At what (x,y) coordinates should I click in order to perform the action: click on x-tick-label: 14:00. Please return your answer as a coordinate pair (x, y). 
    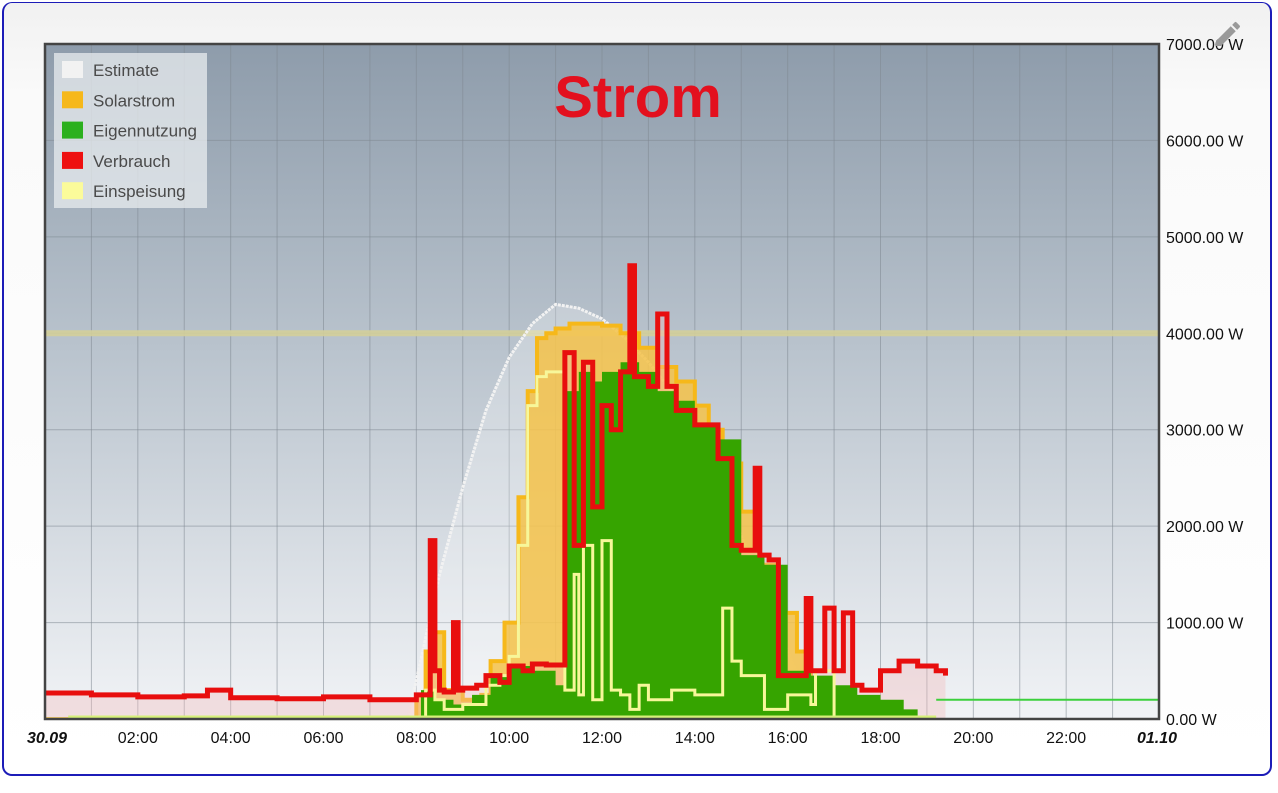
    Looking at the image, I should click on (695, 738).